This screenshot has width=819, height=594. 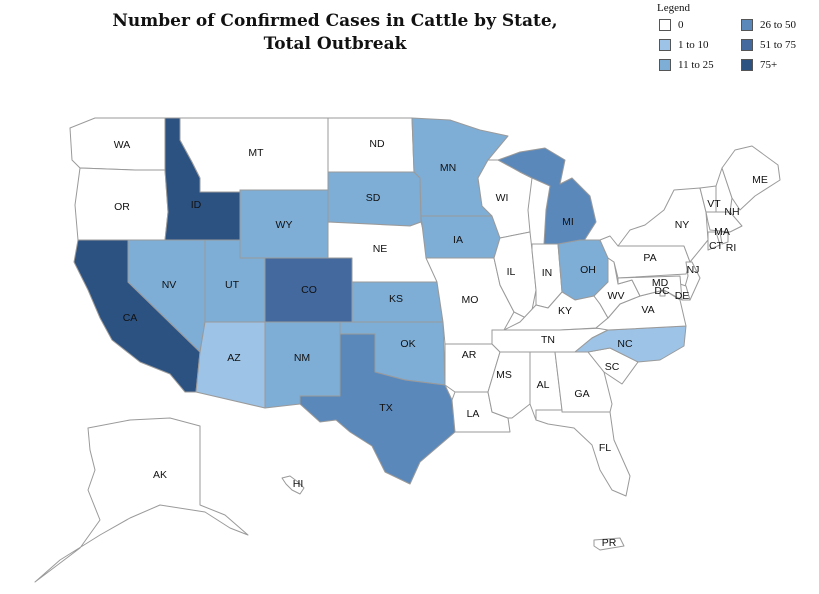 What do you see at coordinates (548, 340) in the screenshot?
I see `state-label-tn: TN` at bounding box center [548, 340].